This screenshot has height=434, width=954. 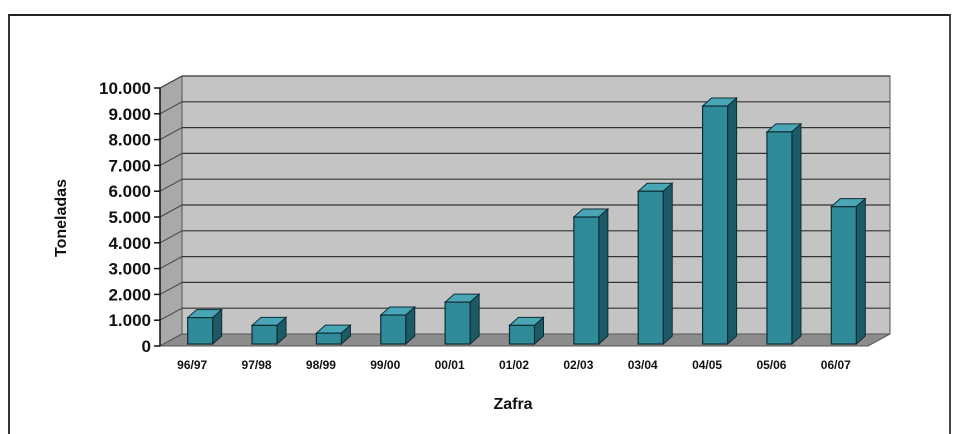 What do you see at coordinates (450, 365) in the screenshot?
I see `x-tick-label: 00/01` at bounding box center [450, 365].